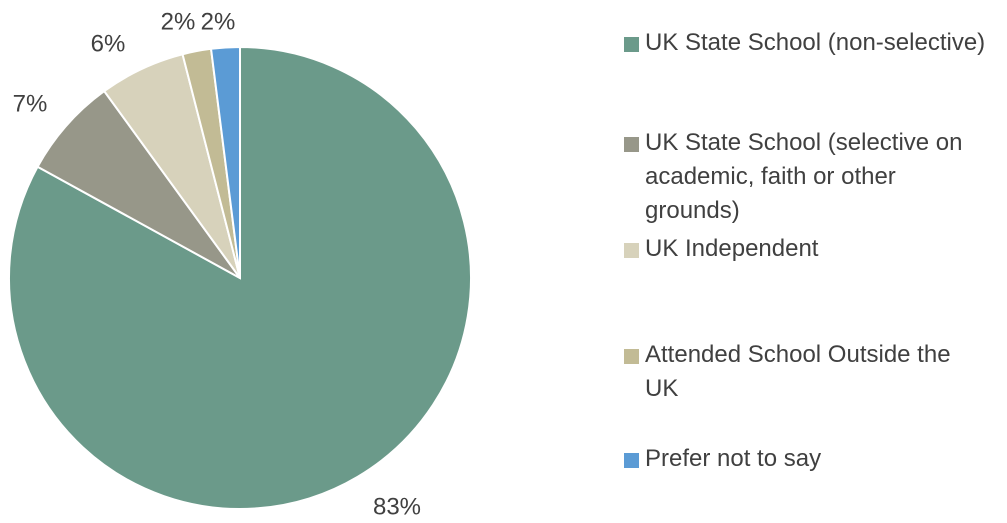 This screenshot has height=523, width=1007. What do you see at coordinates (225, 162) in the screenshot?
I see `slice-prefer-not-to-say` at bounding box center [225, 162].